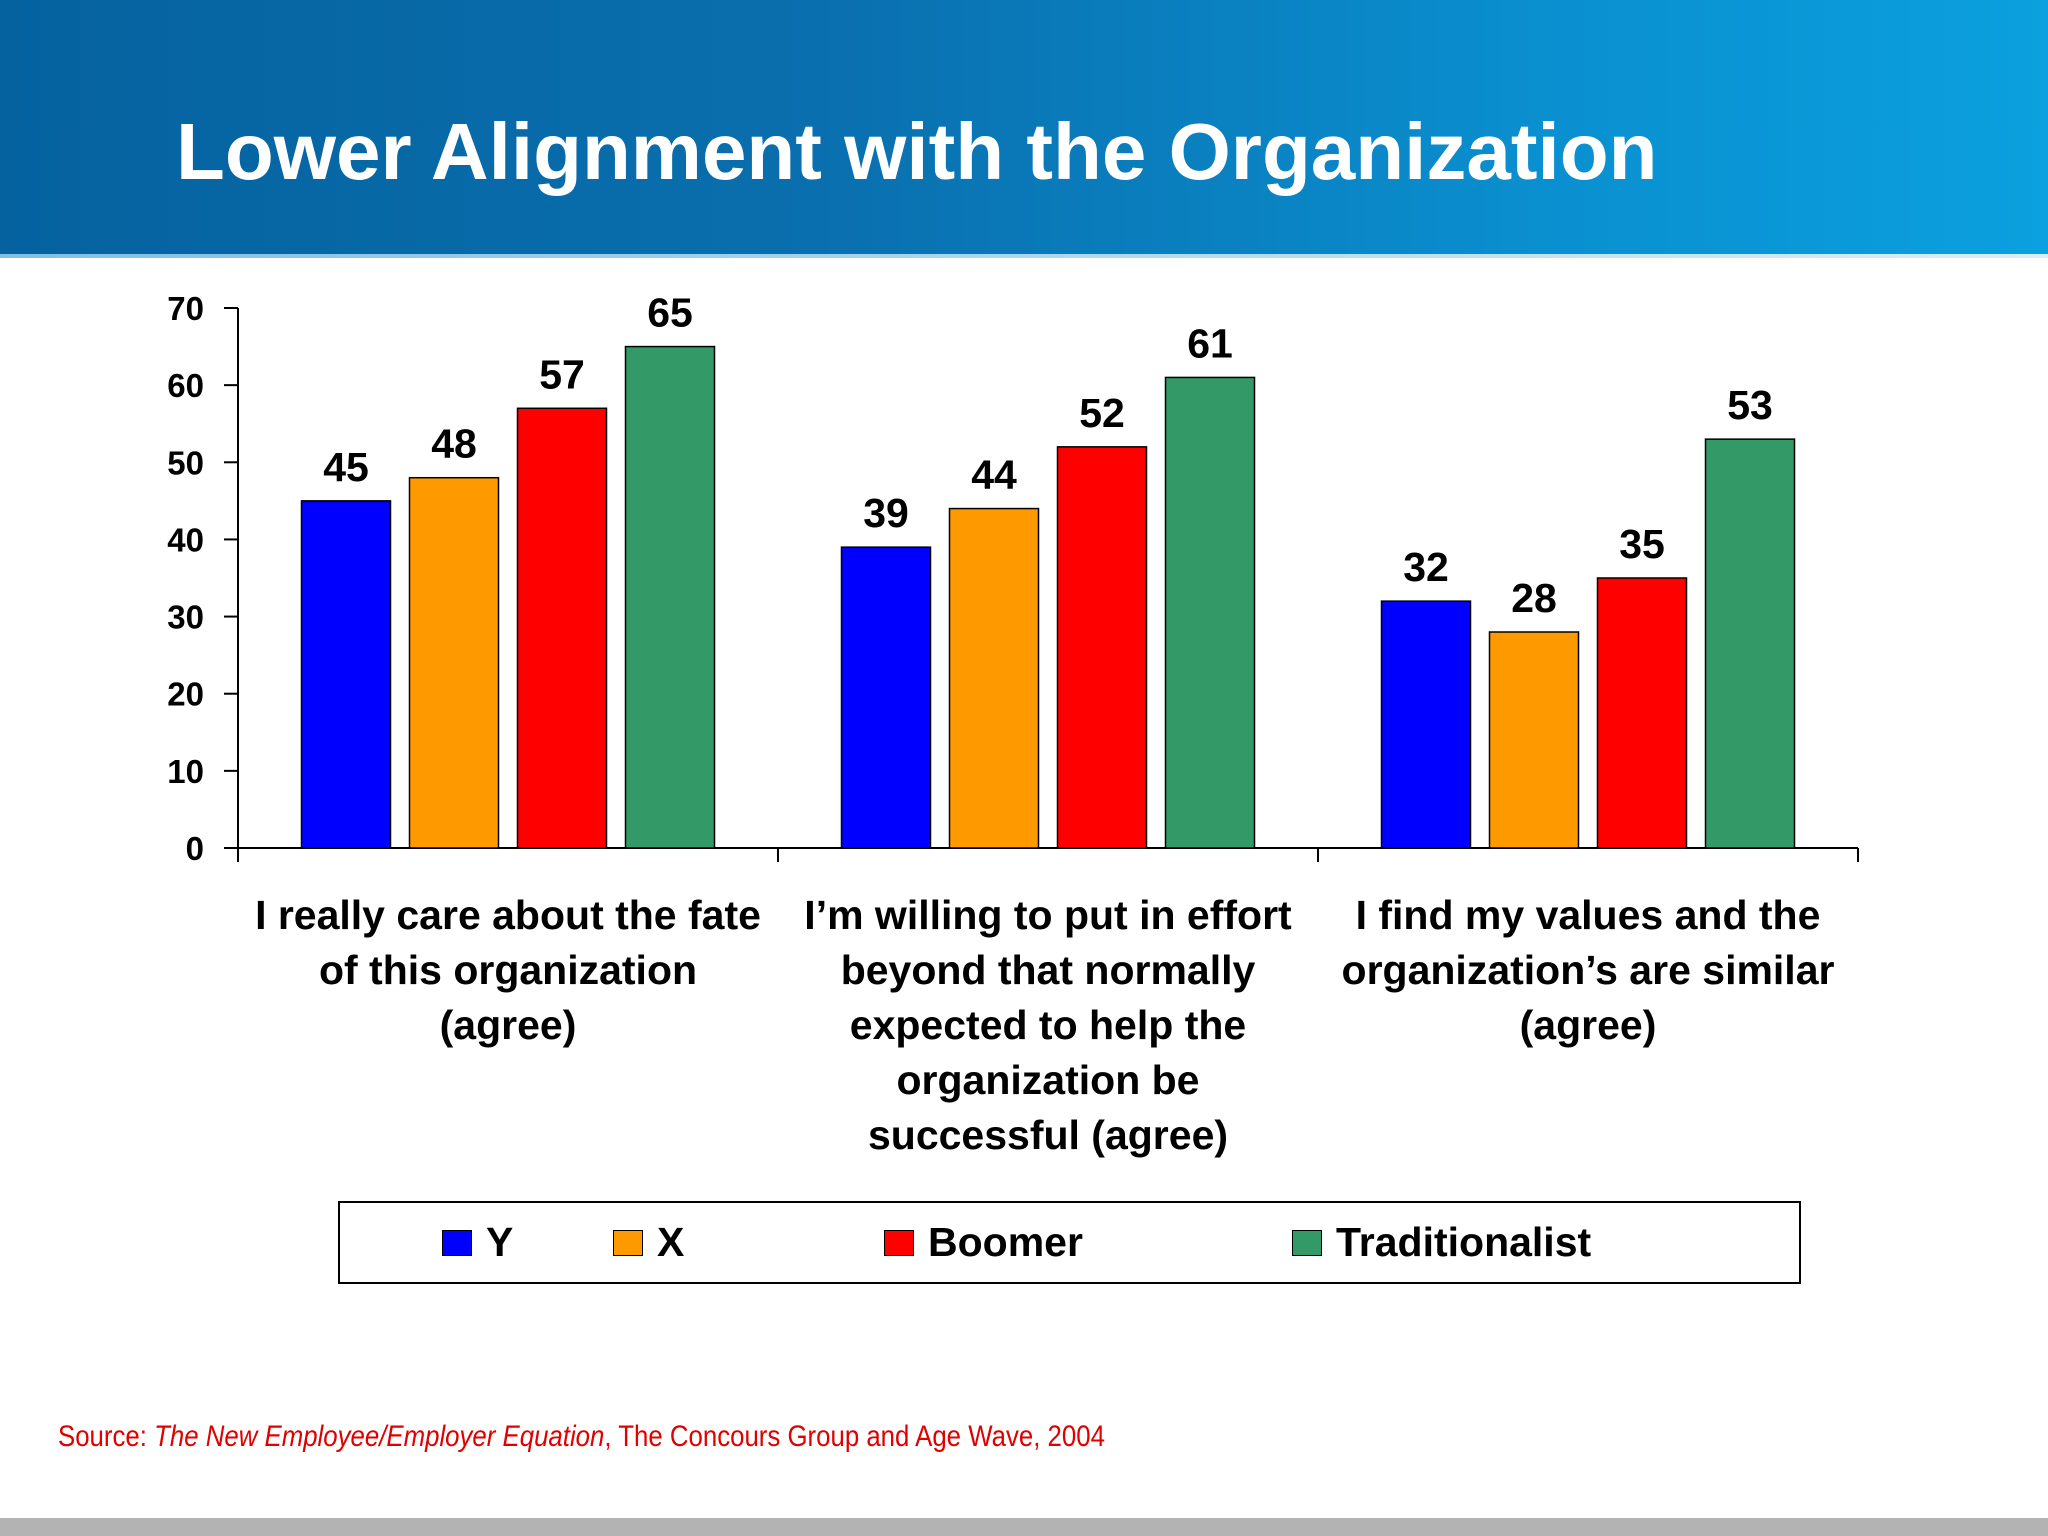 This screenshot has width=2048, height=1536. Describe the element at coordinates (671, 1242) in the screenshot. I see `legend-label: X` at that location.